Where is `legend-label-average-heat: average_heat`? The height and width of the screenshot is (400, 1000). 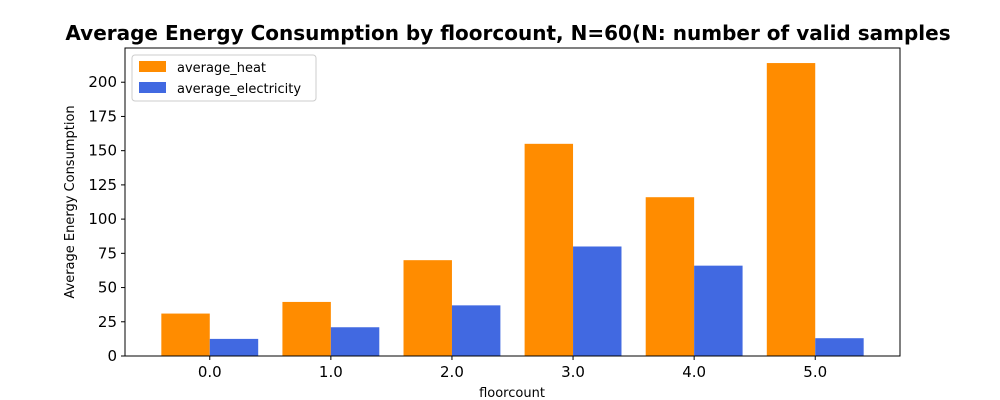 legend-label-average-heat: average_heat is located at coordinates (221, 68).